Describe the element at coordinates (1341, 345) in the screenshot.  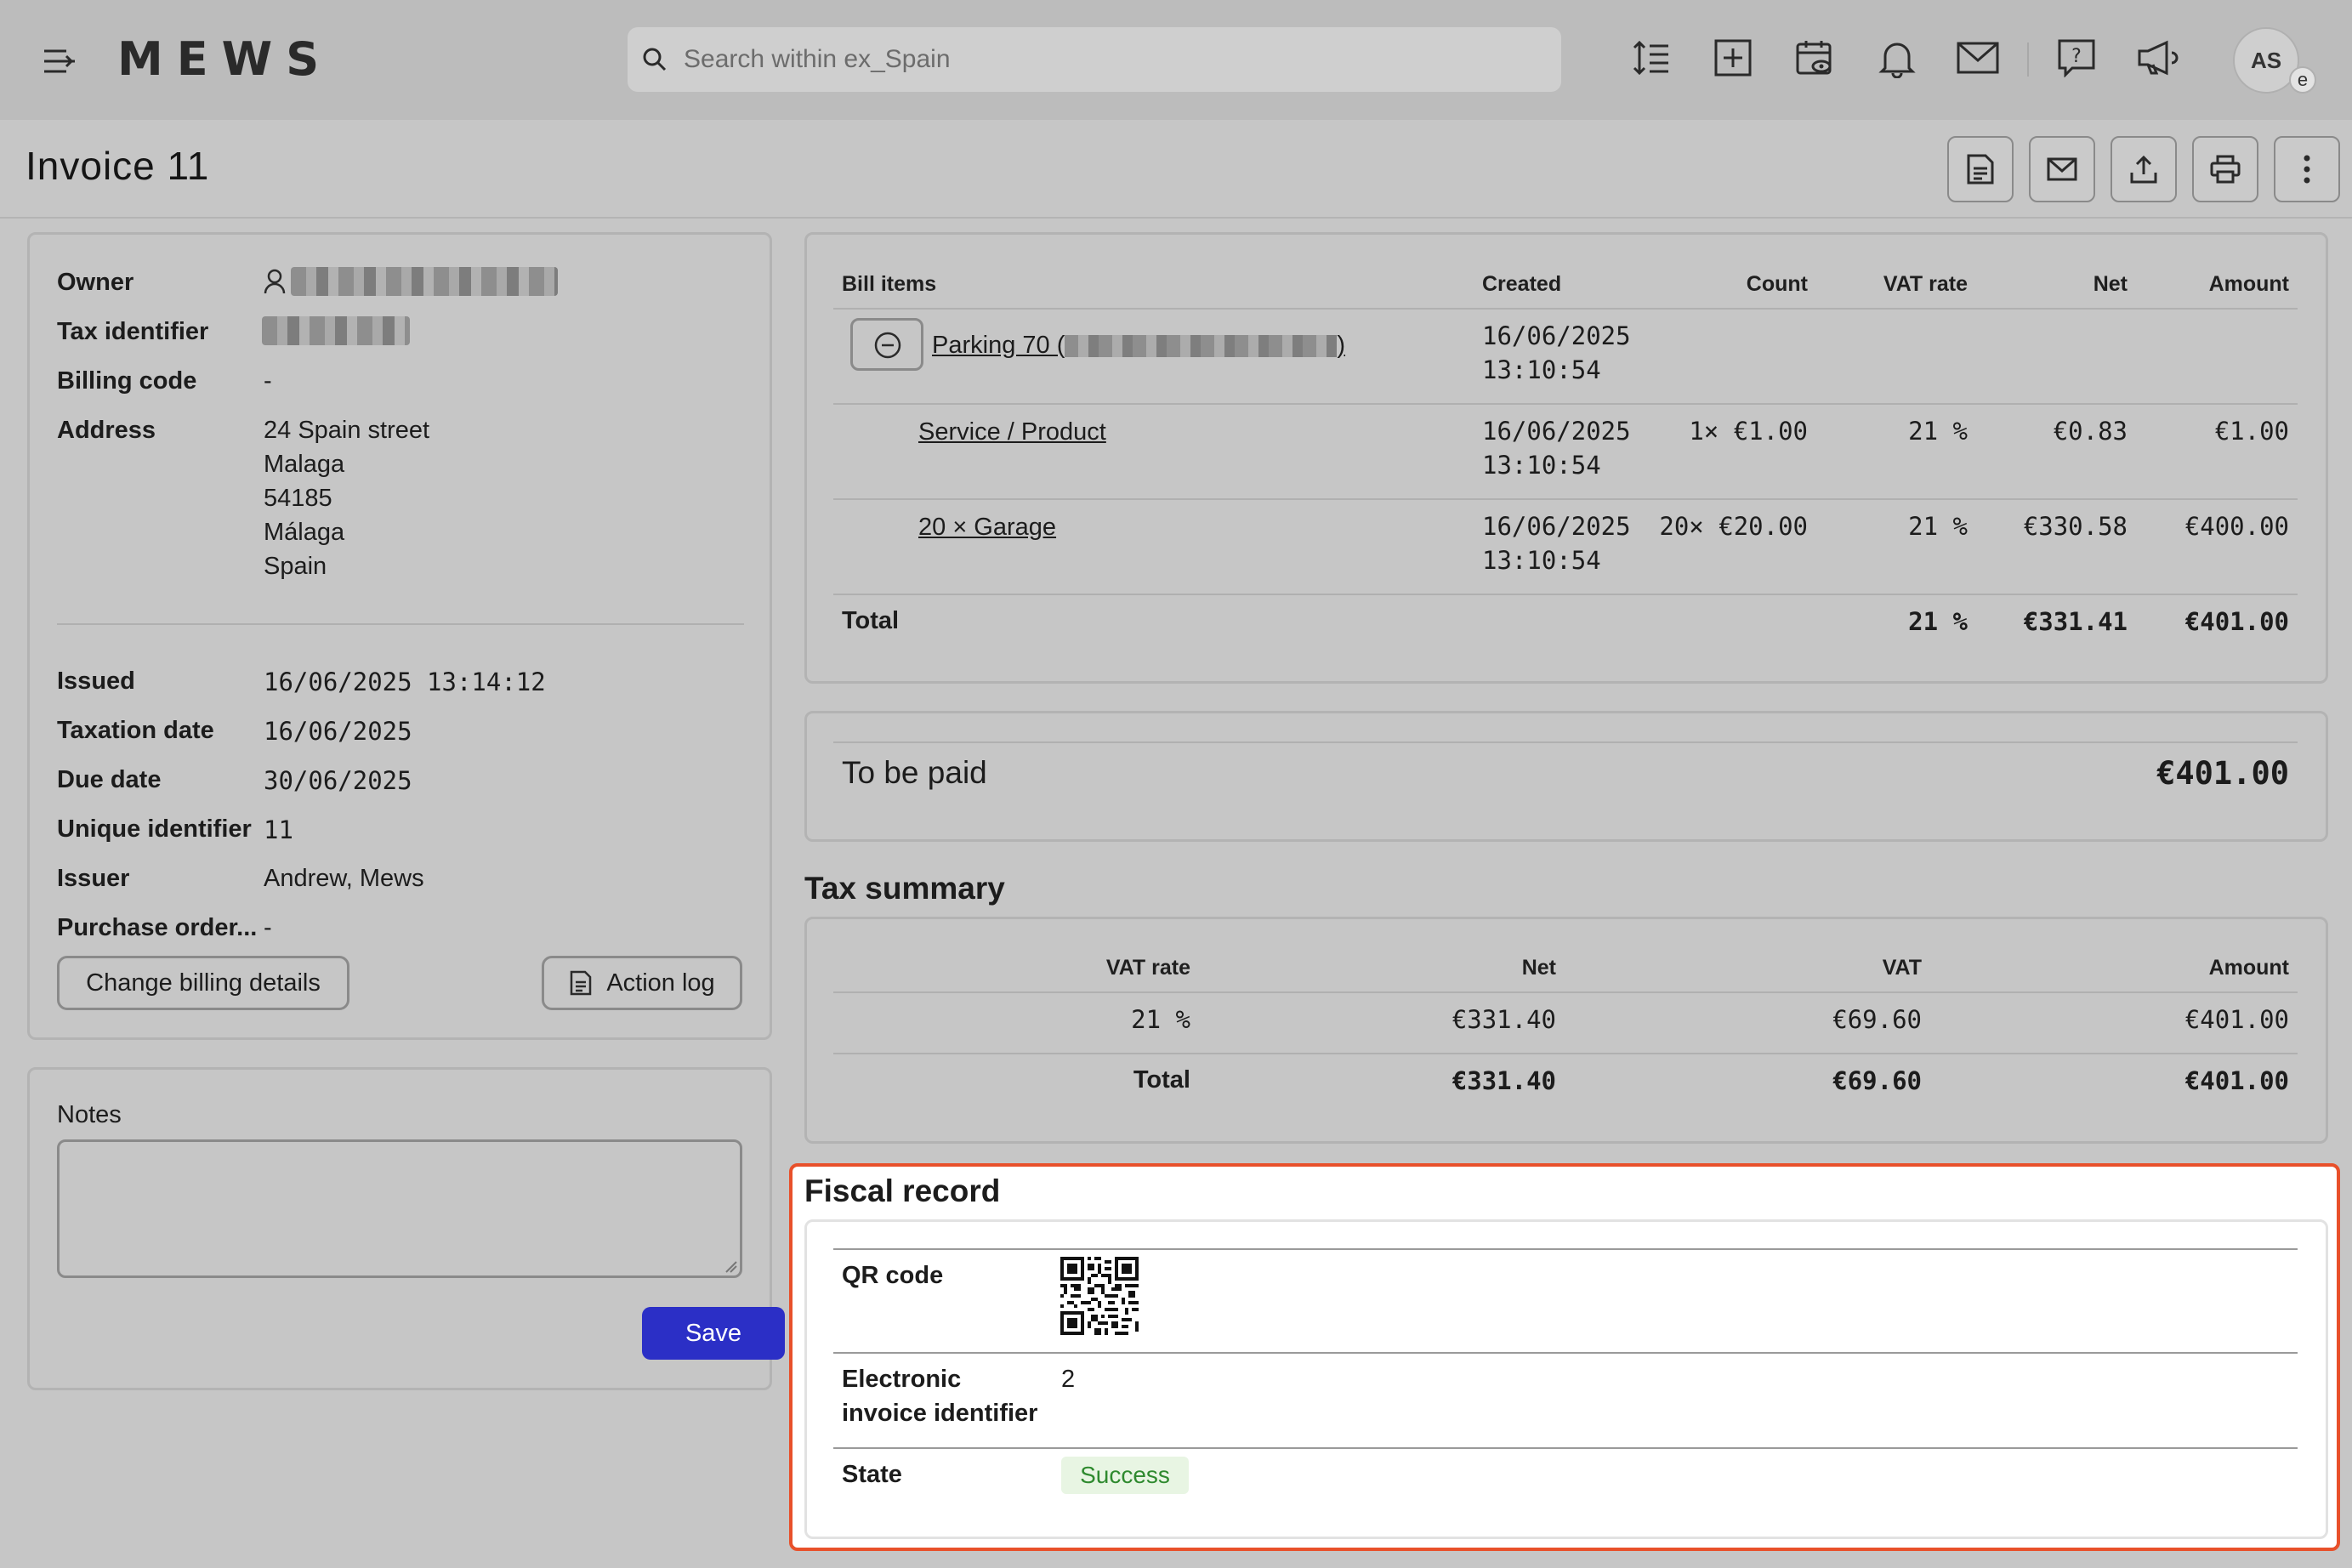
I see `parking-group-label-end: )` at that location.